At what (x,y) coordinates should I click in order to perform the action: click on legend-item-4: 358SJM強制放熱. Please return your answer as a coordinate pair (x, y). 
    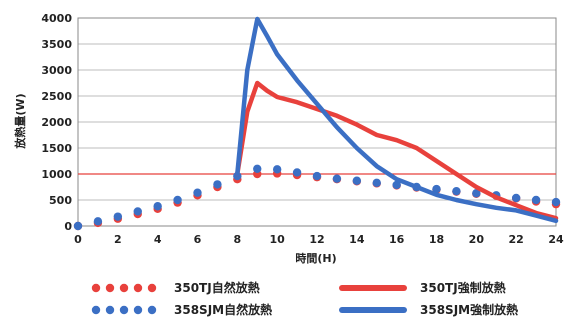
    Looking at the image, I should click on (428, 309).